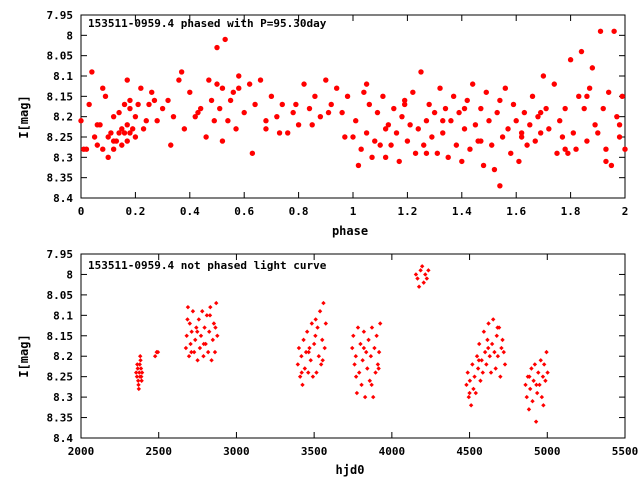  Describe the element at coordinates (60, 56) in the screenshot. I see `phased-ytick-label: 8.05` at that location.